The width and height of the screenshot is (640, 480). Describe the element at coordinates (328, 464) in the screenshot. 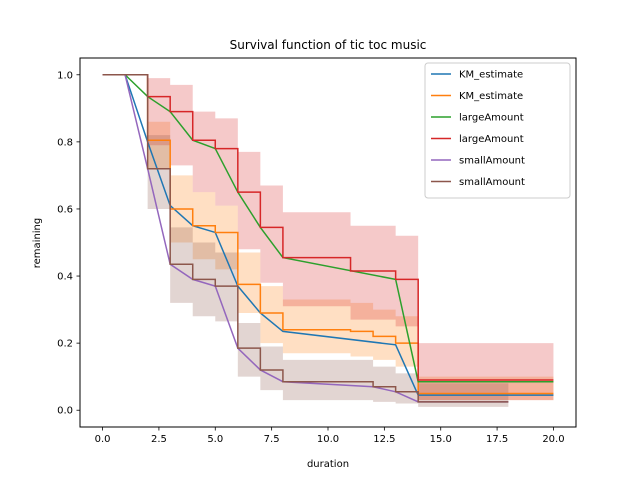

I see `x-axis-label: duration` at that location.